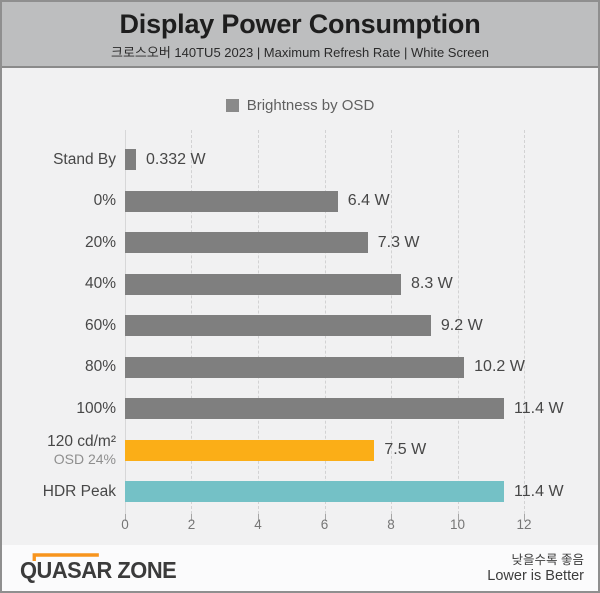 The width and height of the screenshot is (600, 593). Describe the element at coordinates (405, 450) in the screenshot. I see `value-label: 7.5 W` at that location.